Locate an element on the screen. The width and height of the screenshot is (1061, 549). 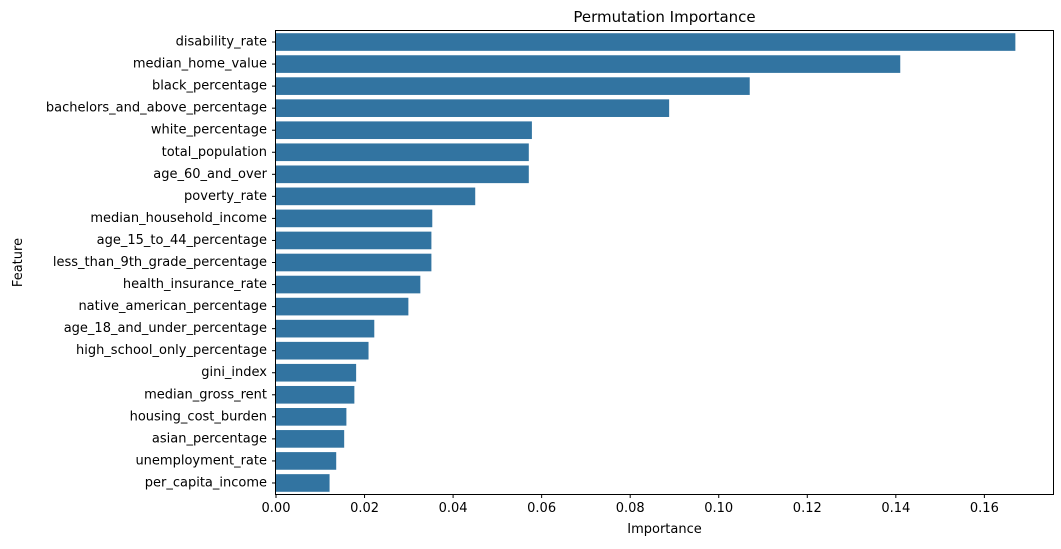
y-tick-label: median_gross_rent is located at coordinates (205, 394).